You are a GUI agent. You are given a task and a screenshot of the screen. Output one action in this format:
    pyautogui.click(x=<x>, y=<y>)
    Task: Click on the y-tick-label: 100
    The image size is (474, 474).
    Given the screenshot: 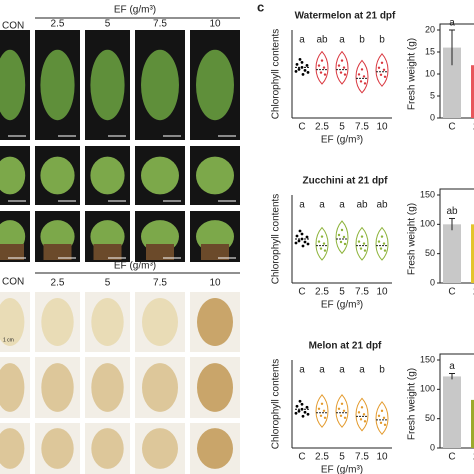 What is the action you would take?
    pyautogui.click(x=427, y=224)
    